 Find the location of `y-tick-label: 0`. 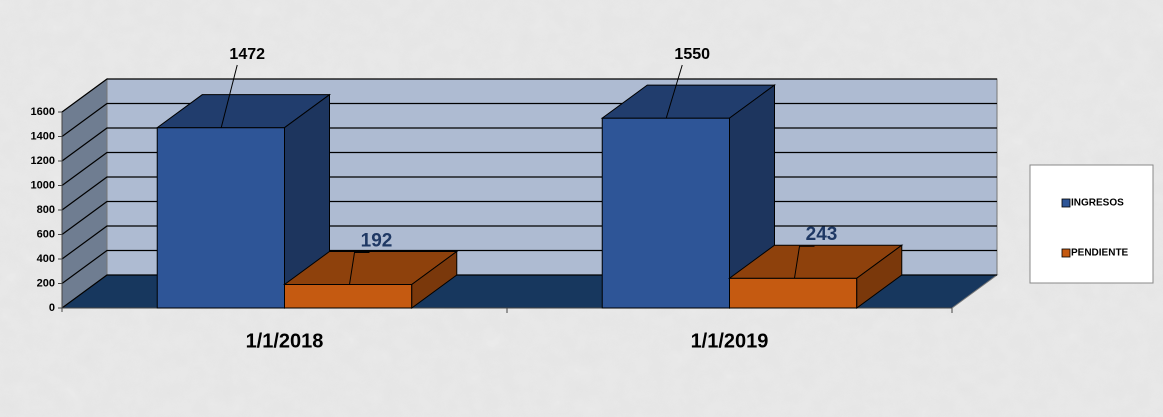

y-tick-label: 0 is located at coordinates (52, 308).